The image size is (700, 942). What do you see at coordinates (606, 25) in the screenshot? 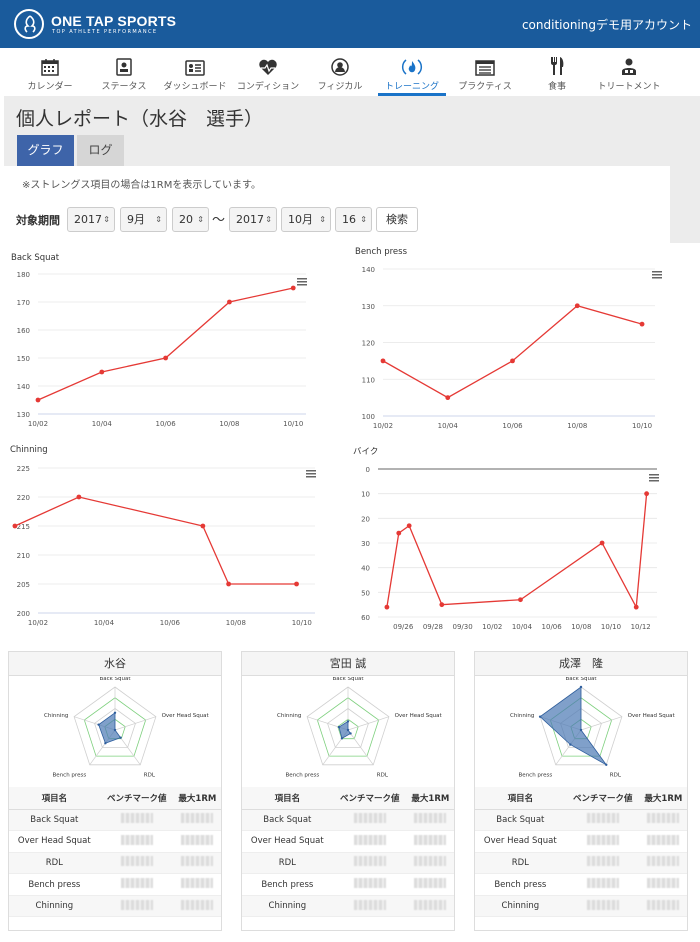
I see `account-name: conditioningデモ用アカウント` at bounding box center [606, 25].